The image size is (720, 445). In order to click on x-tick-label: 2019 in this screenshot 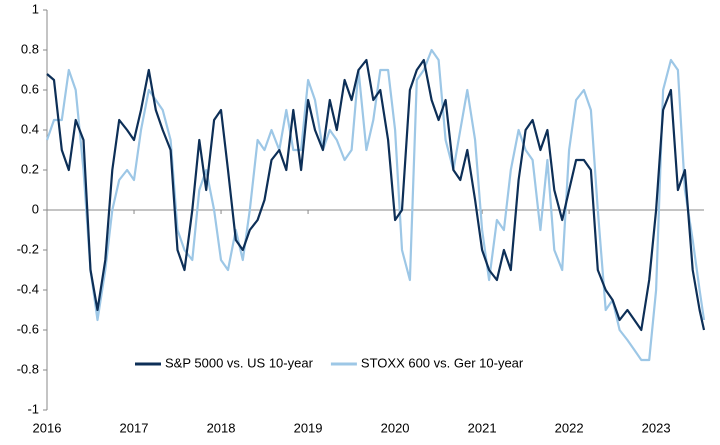, I will do `click(308, 427)`.